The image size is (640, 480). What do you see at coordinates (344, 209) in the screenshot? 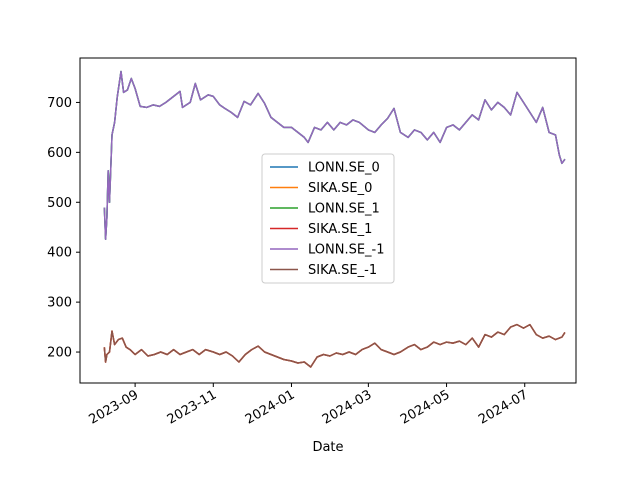
I see `legend-label-2: LONN.SE_1` at bounding box center [344, 209].